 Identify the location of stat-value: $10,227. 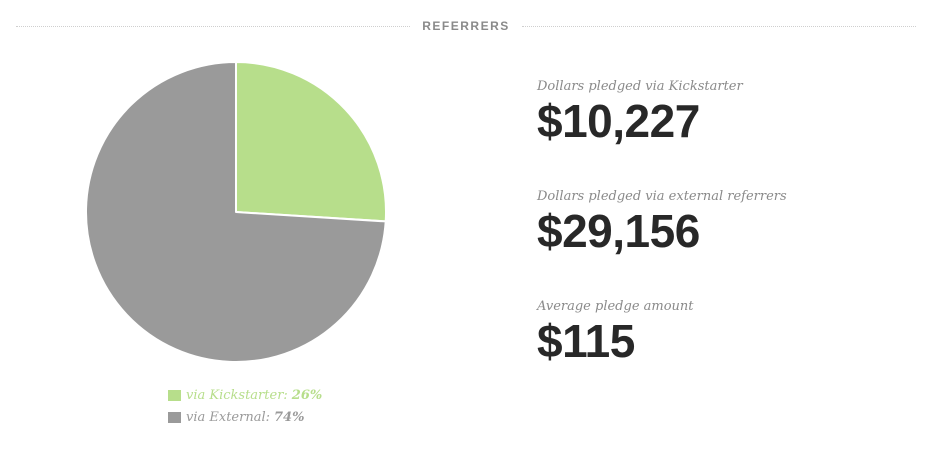
(618, 121).